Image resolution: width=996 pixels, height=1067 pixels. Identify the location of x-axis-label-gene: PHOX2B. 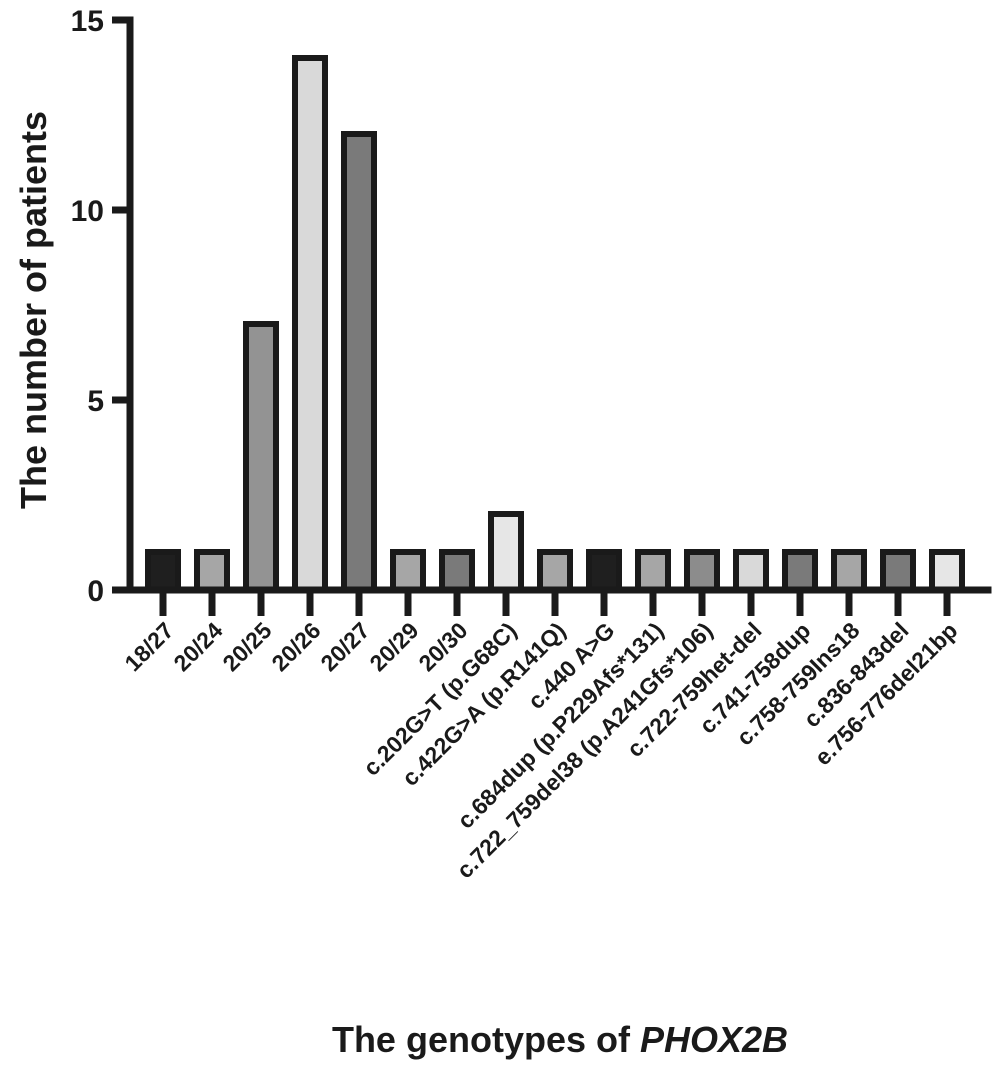
(714, 1039).